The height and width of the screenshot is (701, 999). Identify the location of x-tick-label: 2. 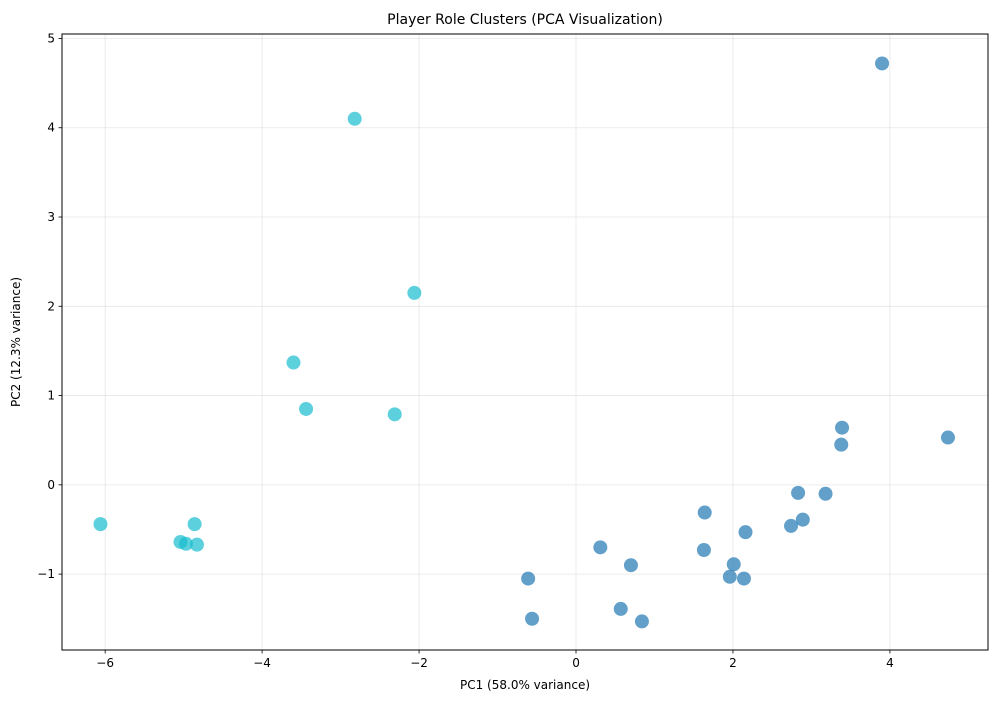
(733, 663).